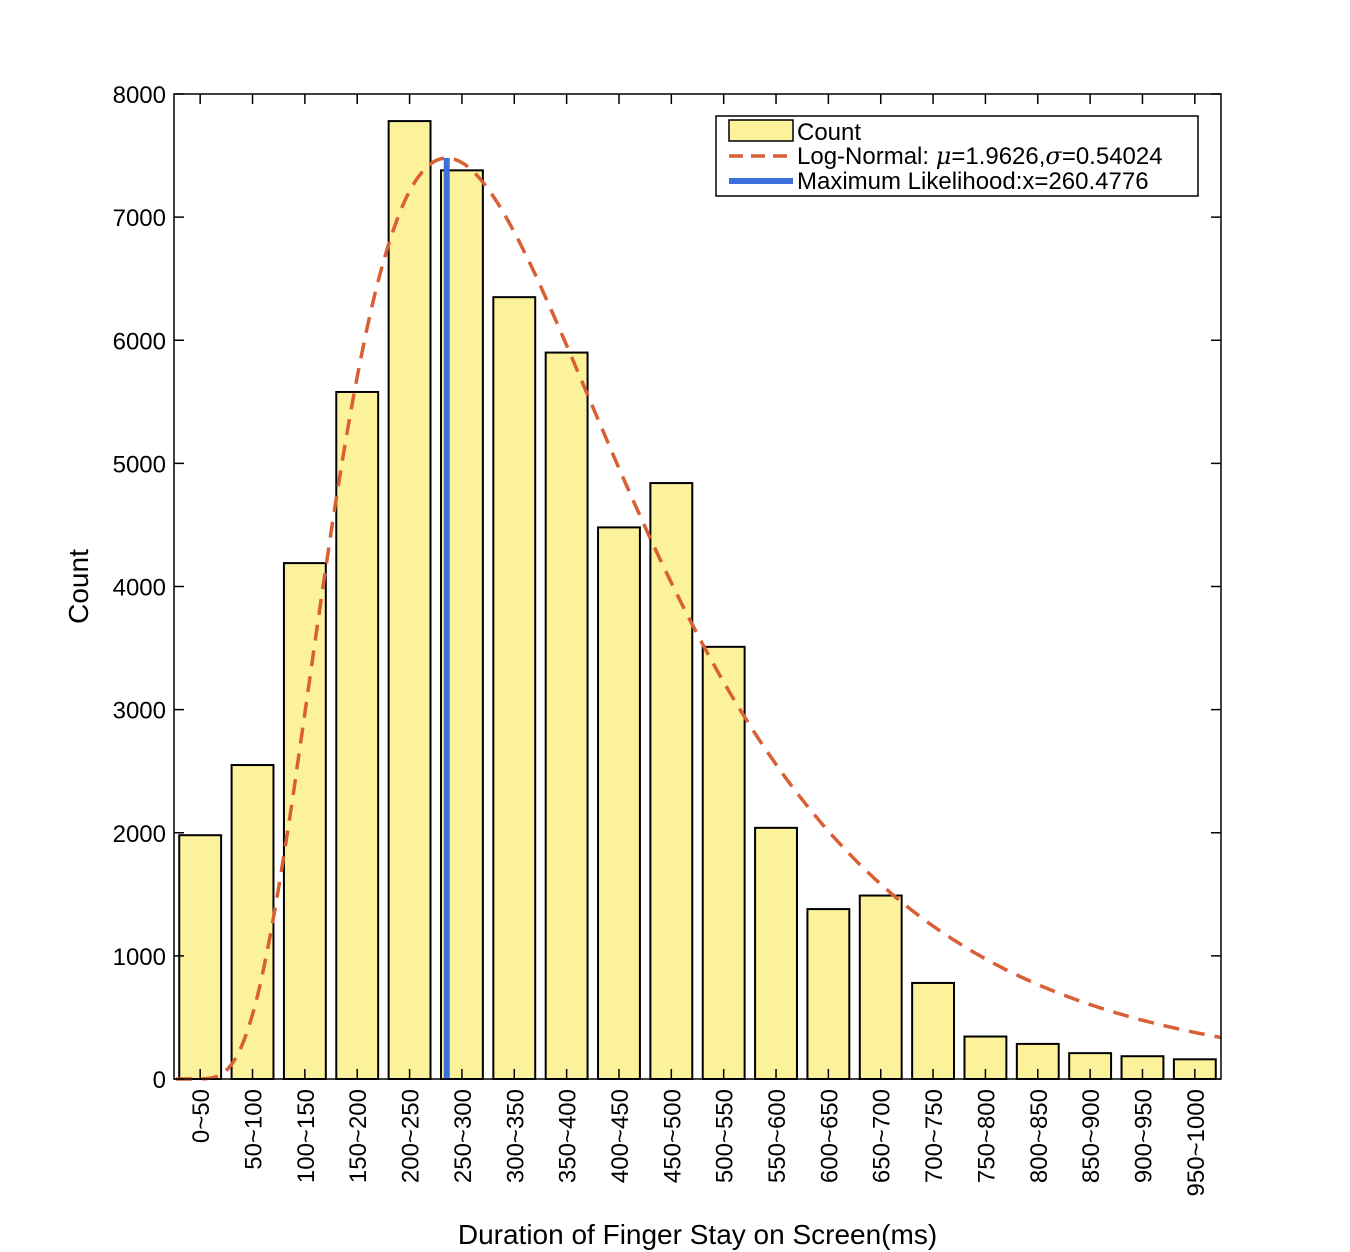 The image size is (1350, 1252). I want to click on bar-650~700, so click(880, 987).